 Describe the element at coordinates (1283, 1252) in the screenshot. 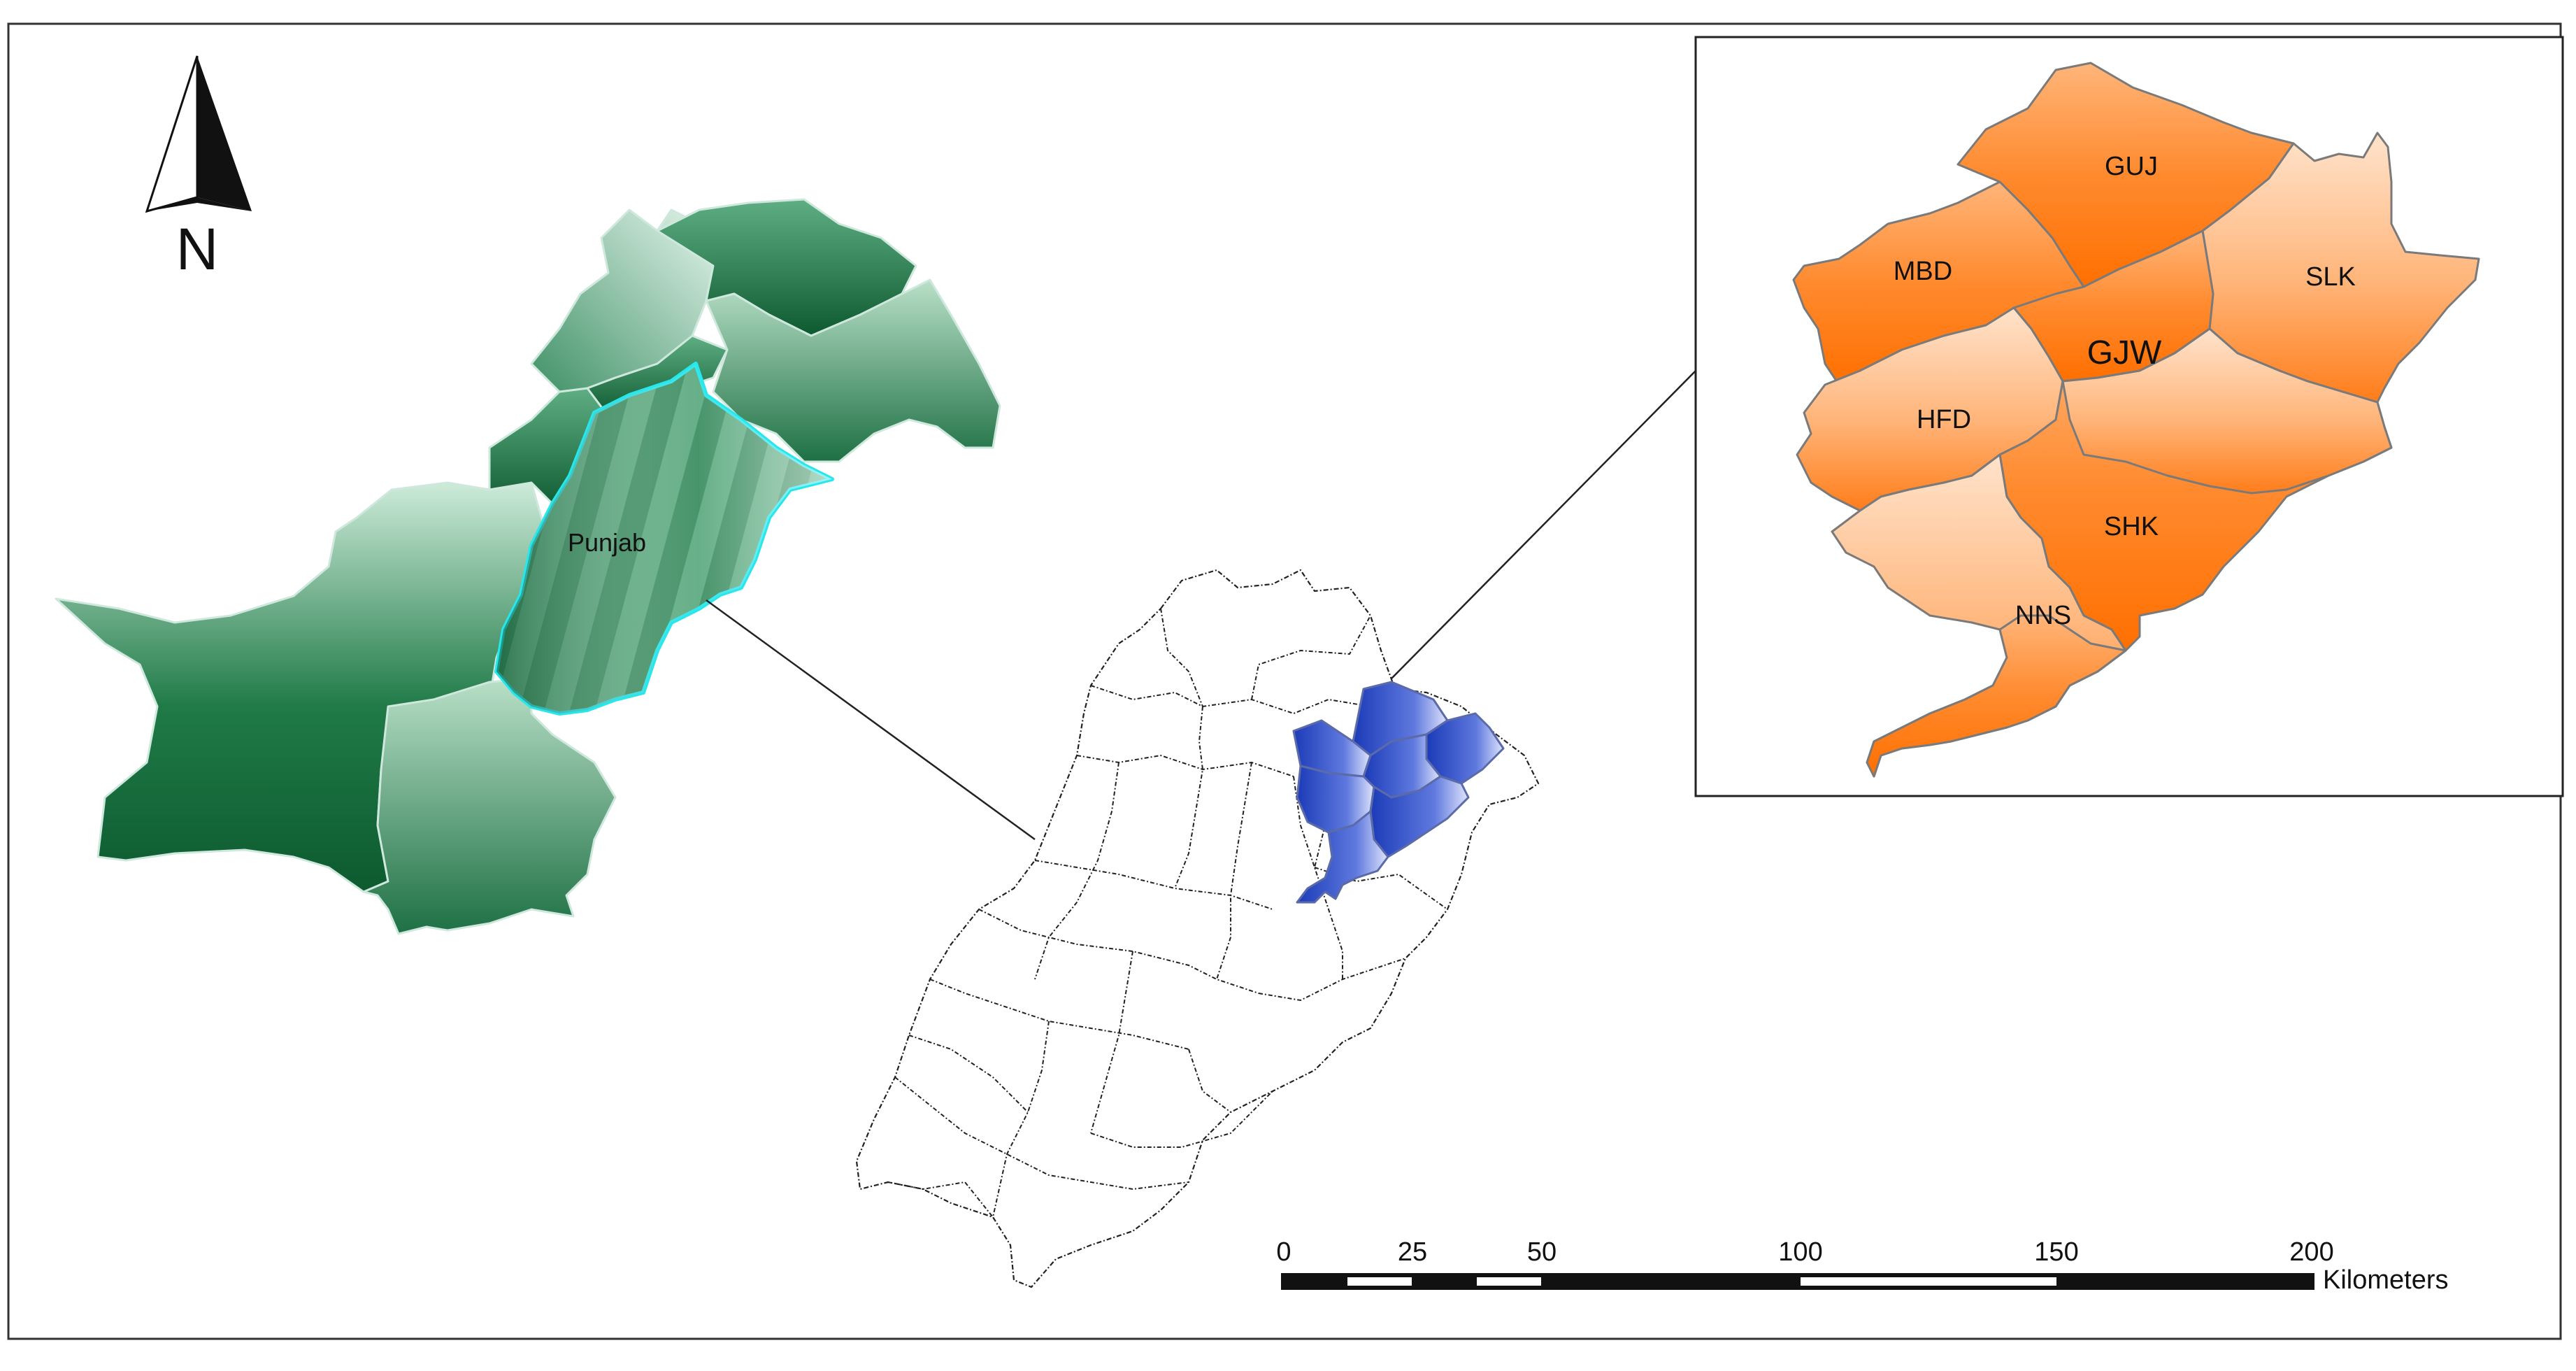

I see `scale-tick-0: 0` at that location.